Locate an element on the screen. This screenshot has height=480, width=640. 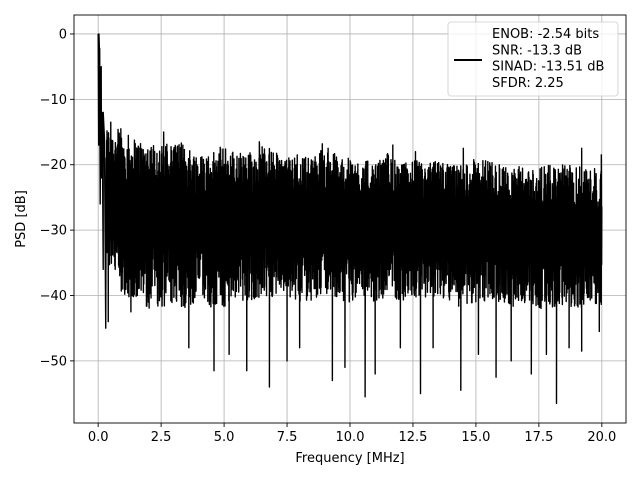
y-tick-label: −40 is located at coordinates (53, 296).